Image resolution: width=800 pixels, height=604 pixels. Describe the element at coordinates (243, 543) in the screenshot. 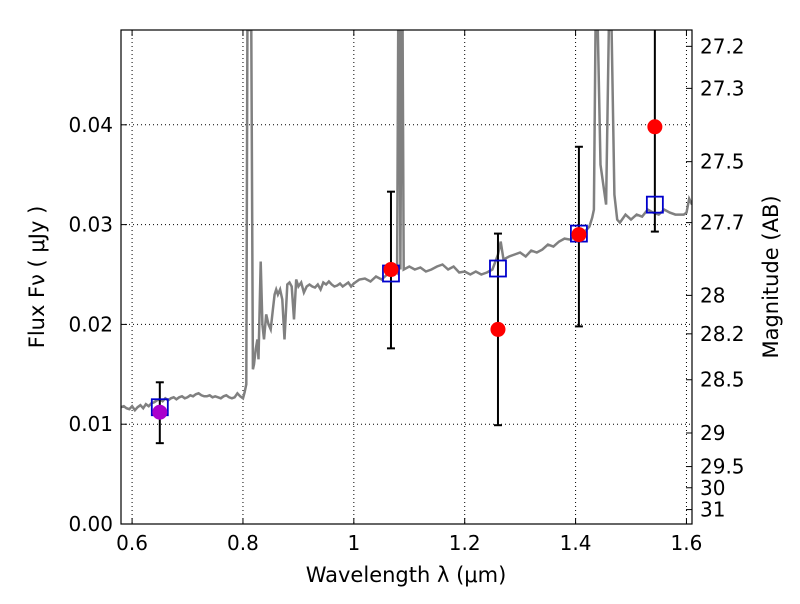

I see `x-tick-label: 0.8` at that location.